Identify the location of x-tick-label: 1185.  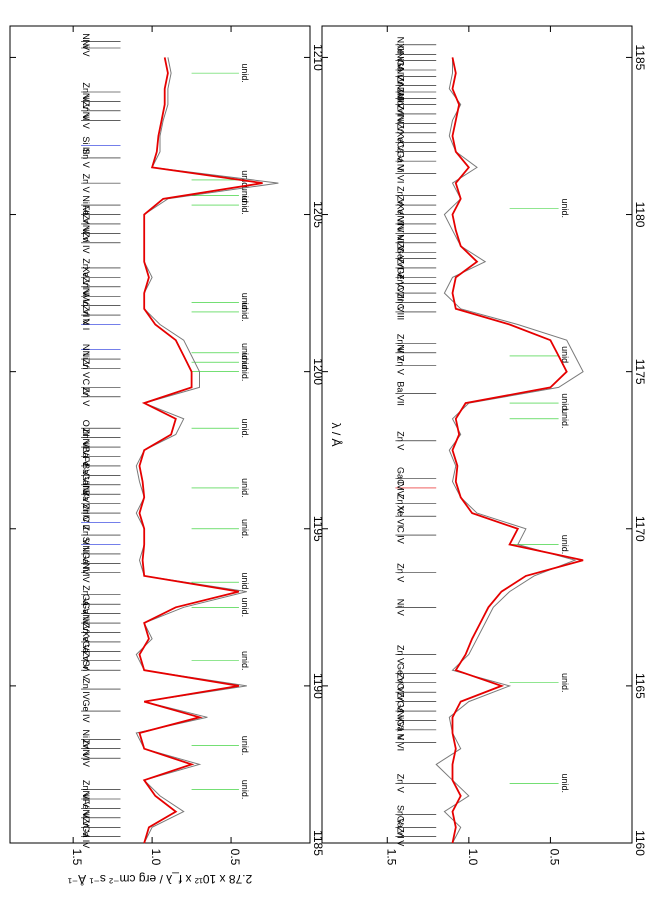
(640, 58).